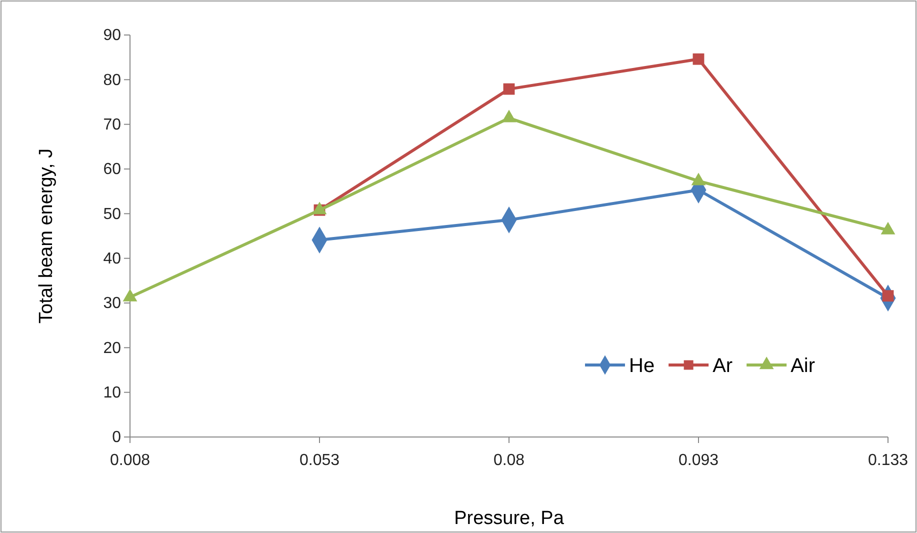 Image resolution: width=917 pixels, height=533 pixels. I want to click on y-tick-label: 60, so click(112, 169).